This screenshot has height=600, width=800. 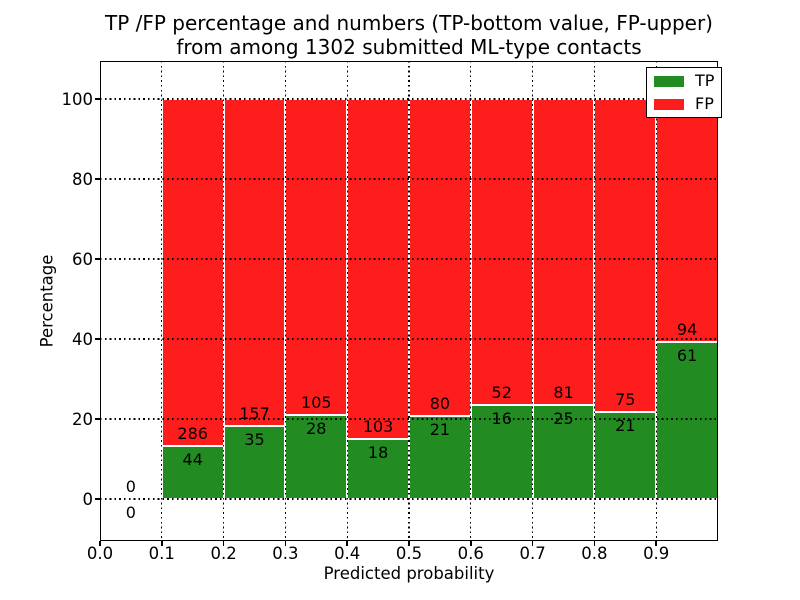 I want to click on fp-count-label-bin-8: 75, so click(x=625, y=399).